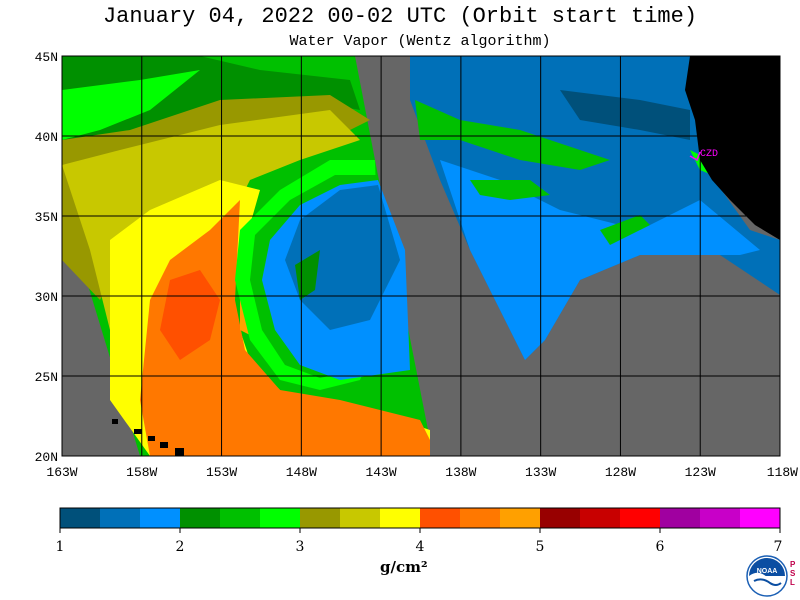 Image resolution: width=800 pixels, height=600 pixels. Describe the element at coordinates (620, 472) in the screenshot. I see `lon-tick-label: 128W` at that location.